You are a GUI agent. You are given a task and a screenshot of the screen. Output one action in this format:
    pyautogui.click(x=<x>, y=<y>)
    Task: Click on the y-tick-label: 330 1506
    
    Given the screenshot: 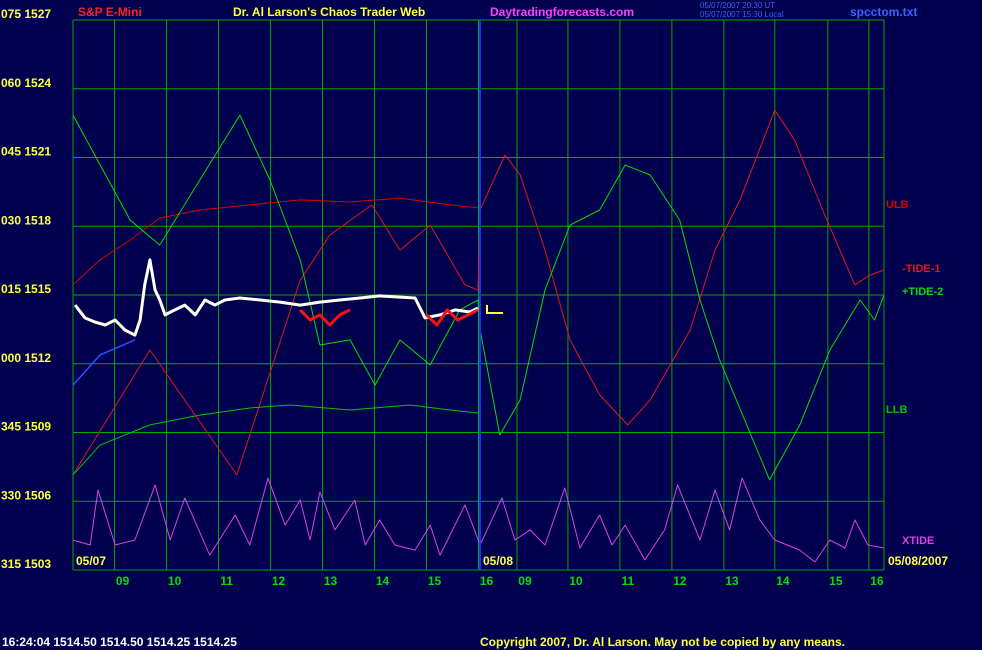 What is the action you would take?
    pyautogui.click(x=26, y=495)
    